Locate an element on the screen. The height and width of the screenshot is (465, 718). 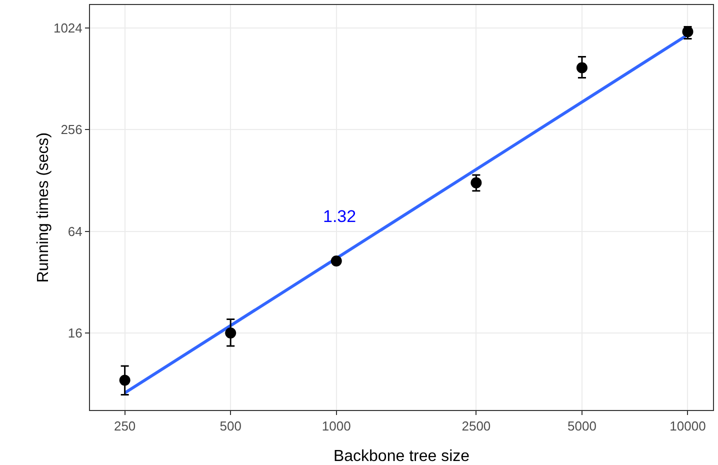
x-tick-label: 1000 is located at coordinates (336, 426).